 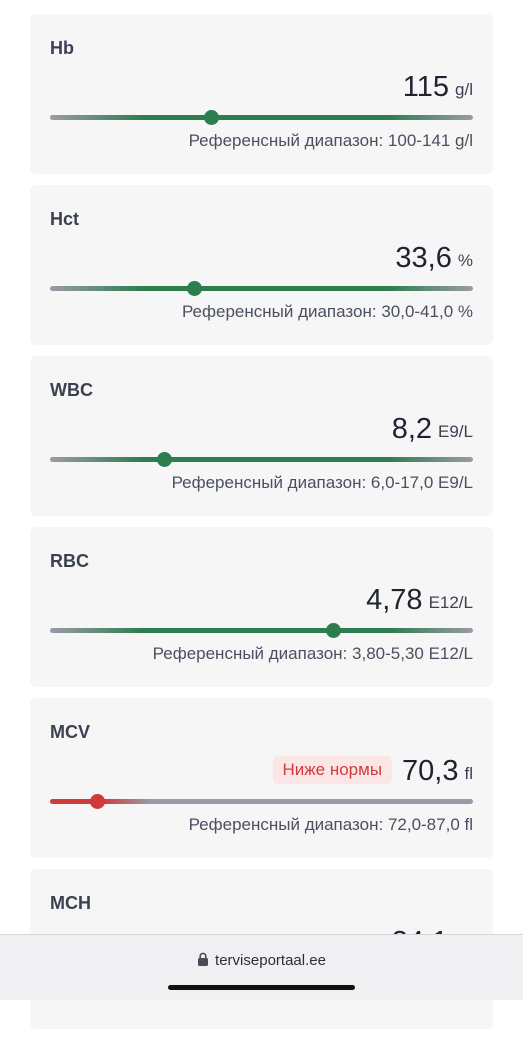 What do you see at coordinates (62, 48) in the screenshot?
I see `test-name: Hb` at bounding box center [62, 48].